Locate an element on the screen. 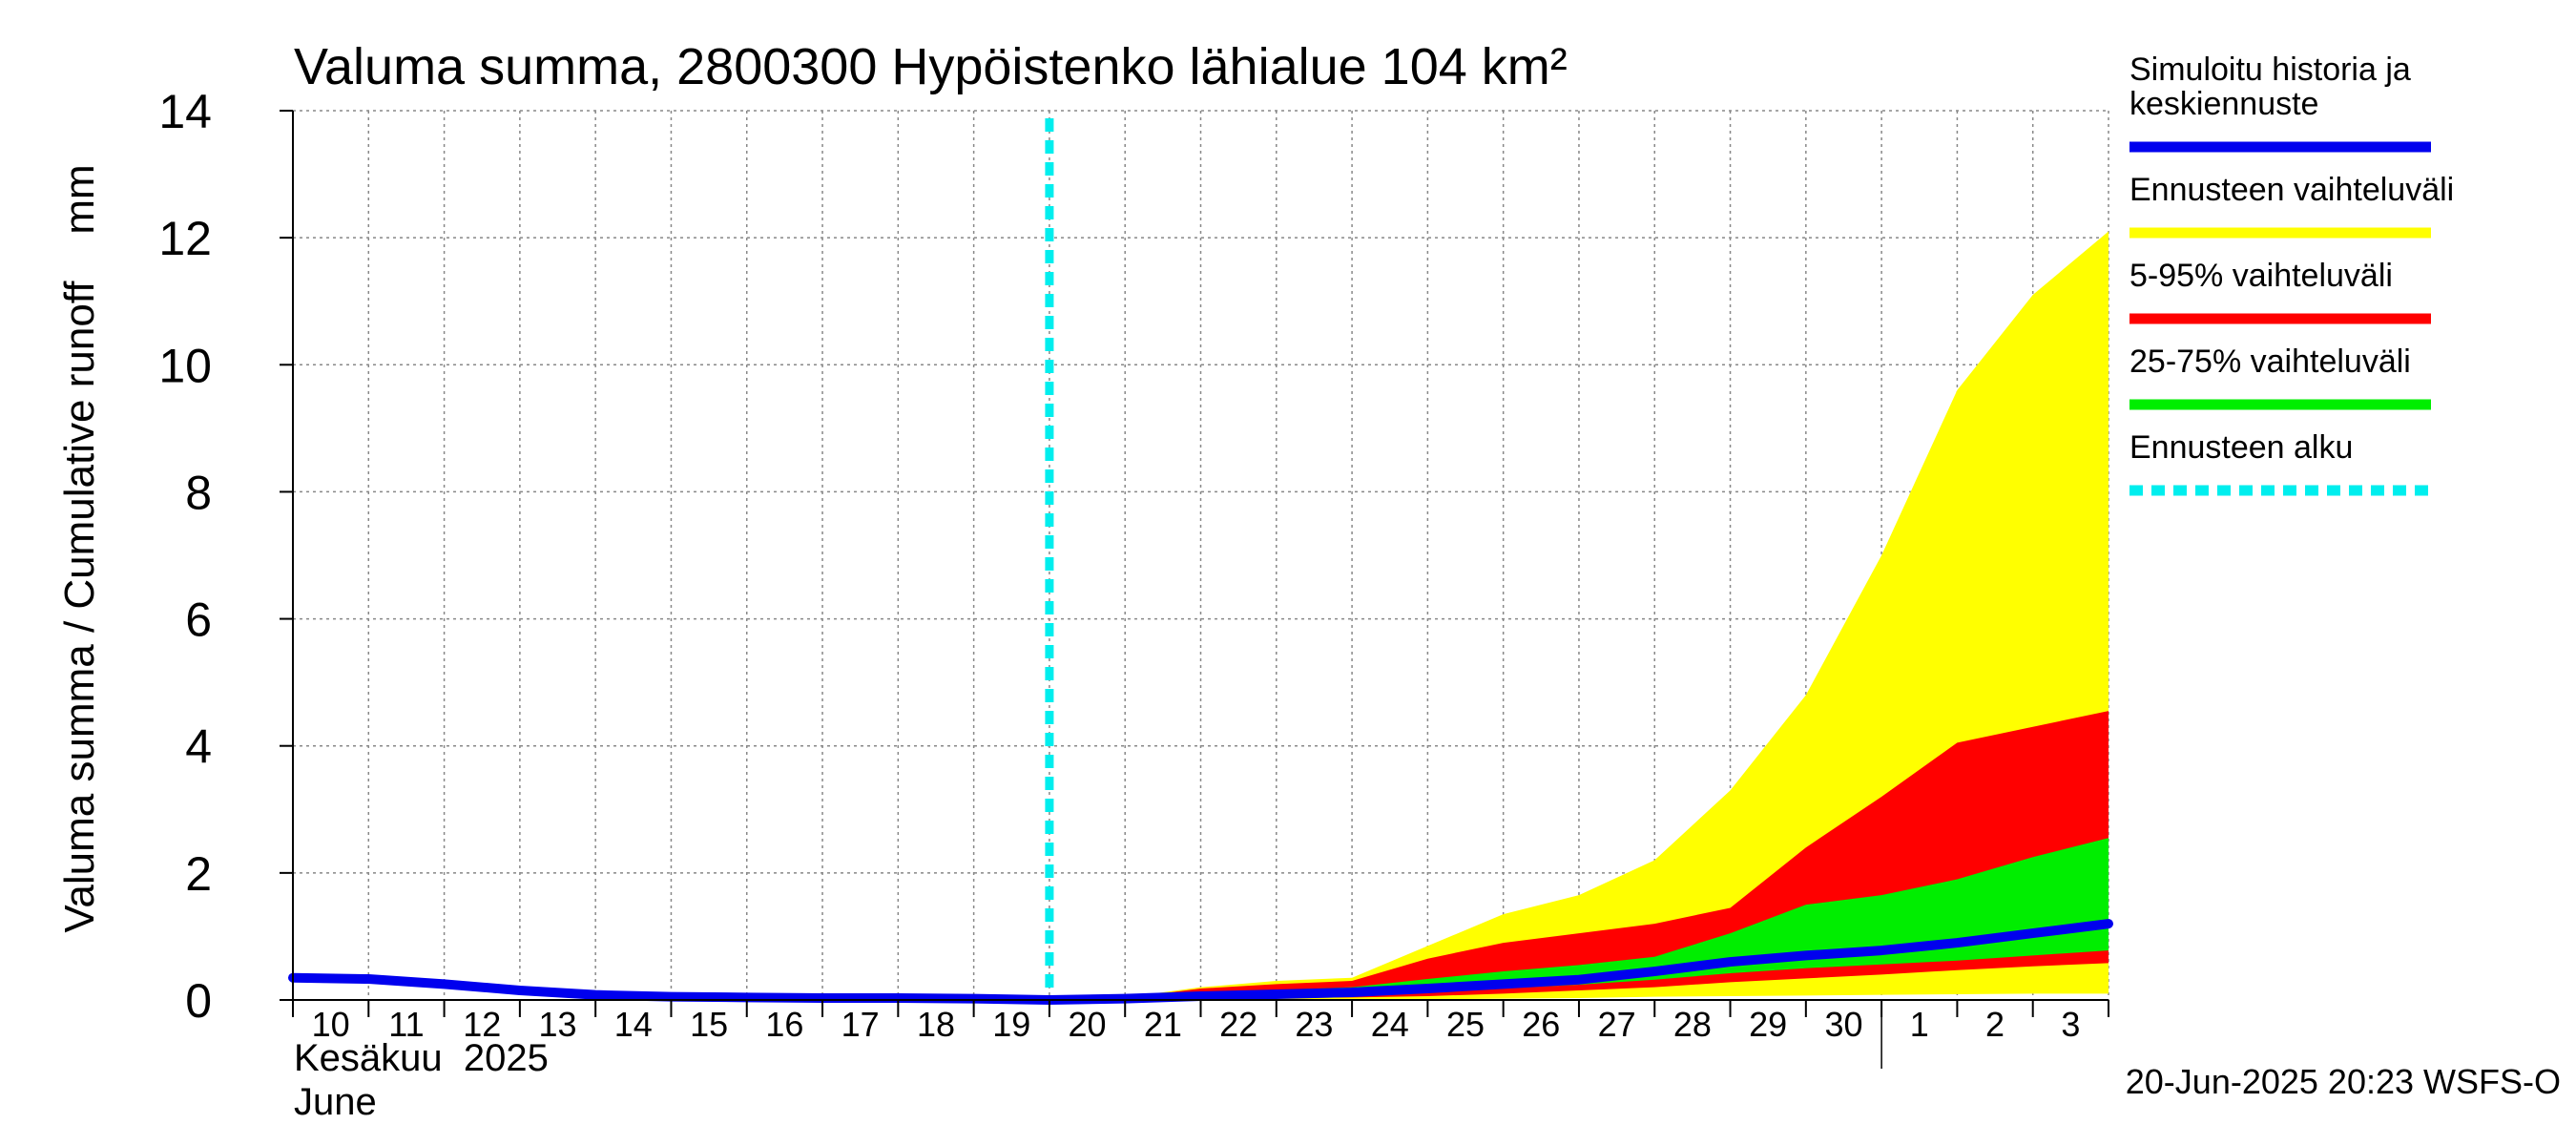  y-tick-label: 14 is located at coordinates (185, 112).